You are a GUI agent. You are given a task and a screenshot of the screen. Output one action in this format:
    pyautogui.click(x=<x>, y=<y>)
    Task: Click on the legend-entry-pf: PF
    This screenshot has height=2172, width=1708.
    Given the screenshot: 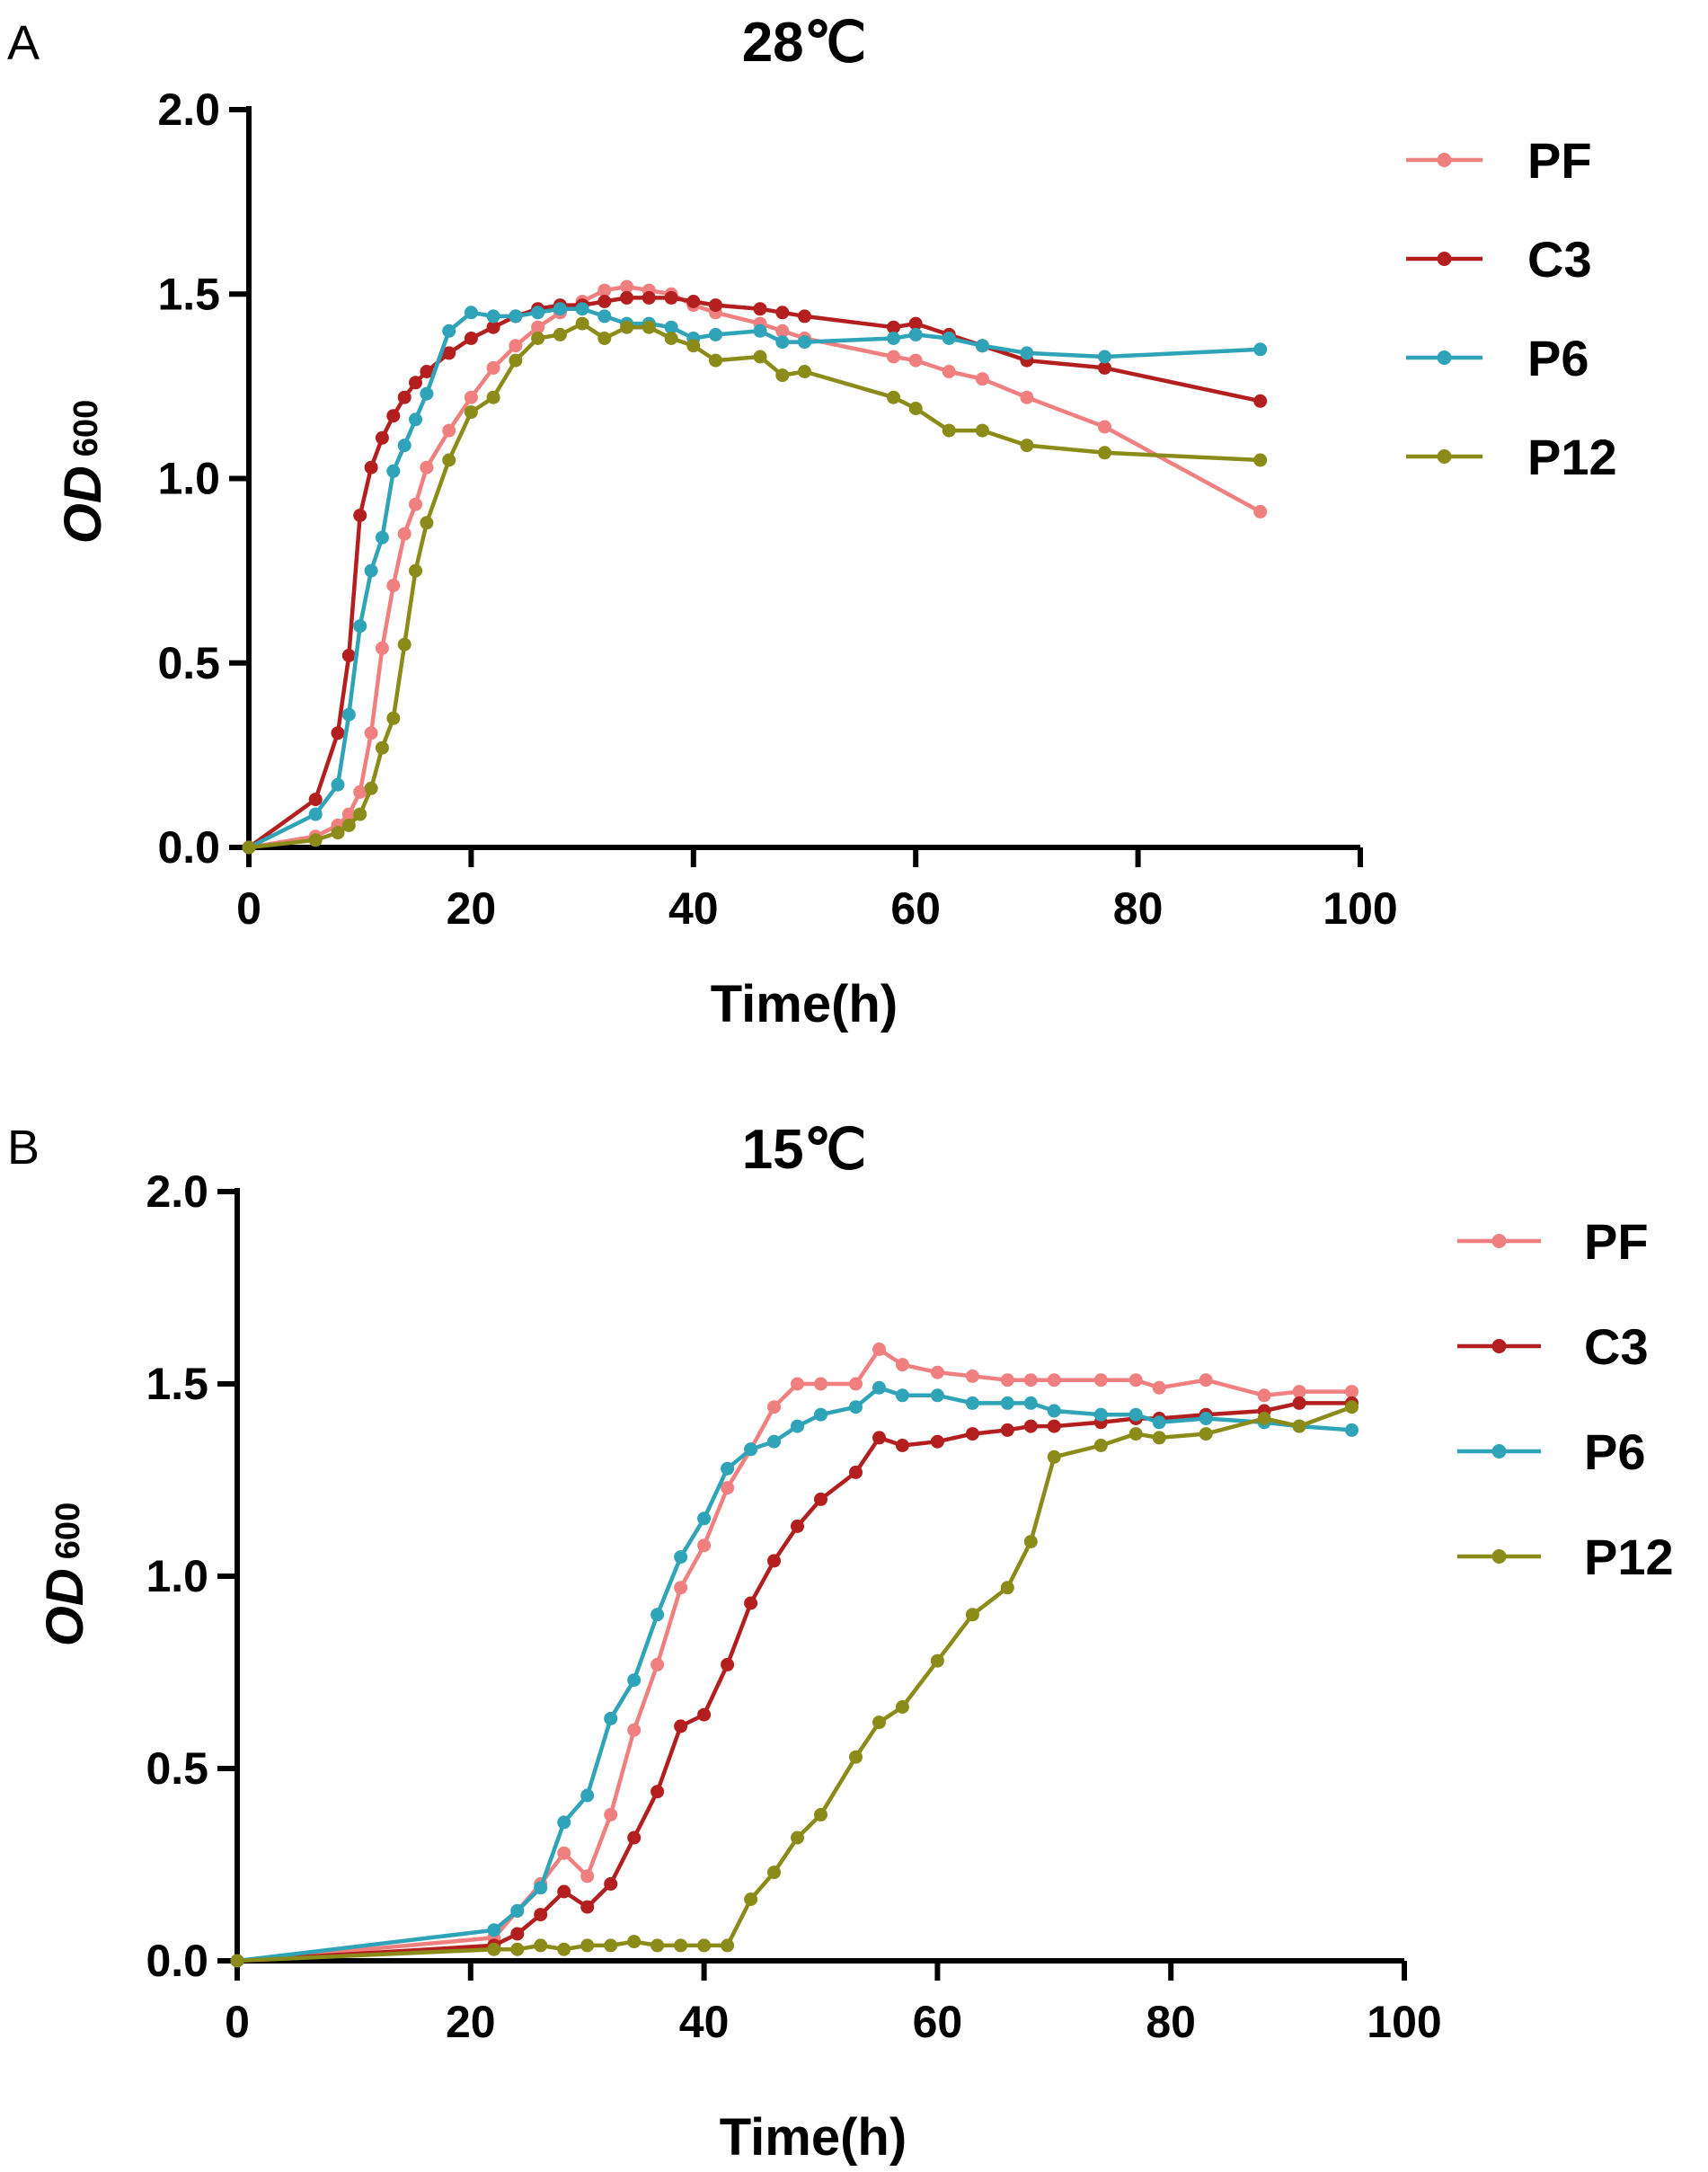 What is the action you would take?
    pyautogui.click(x=1553, y=1242)
    